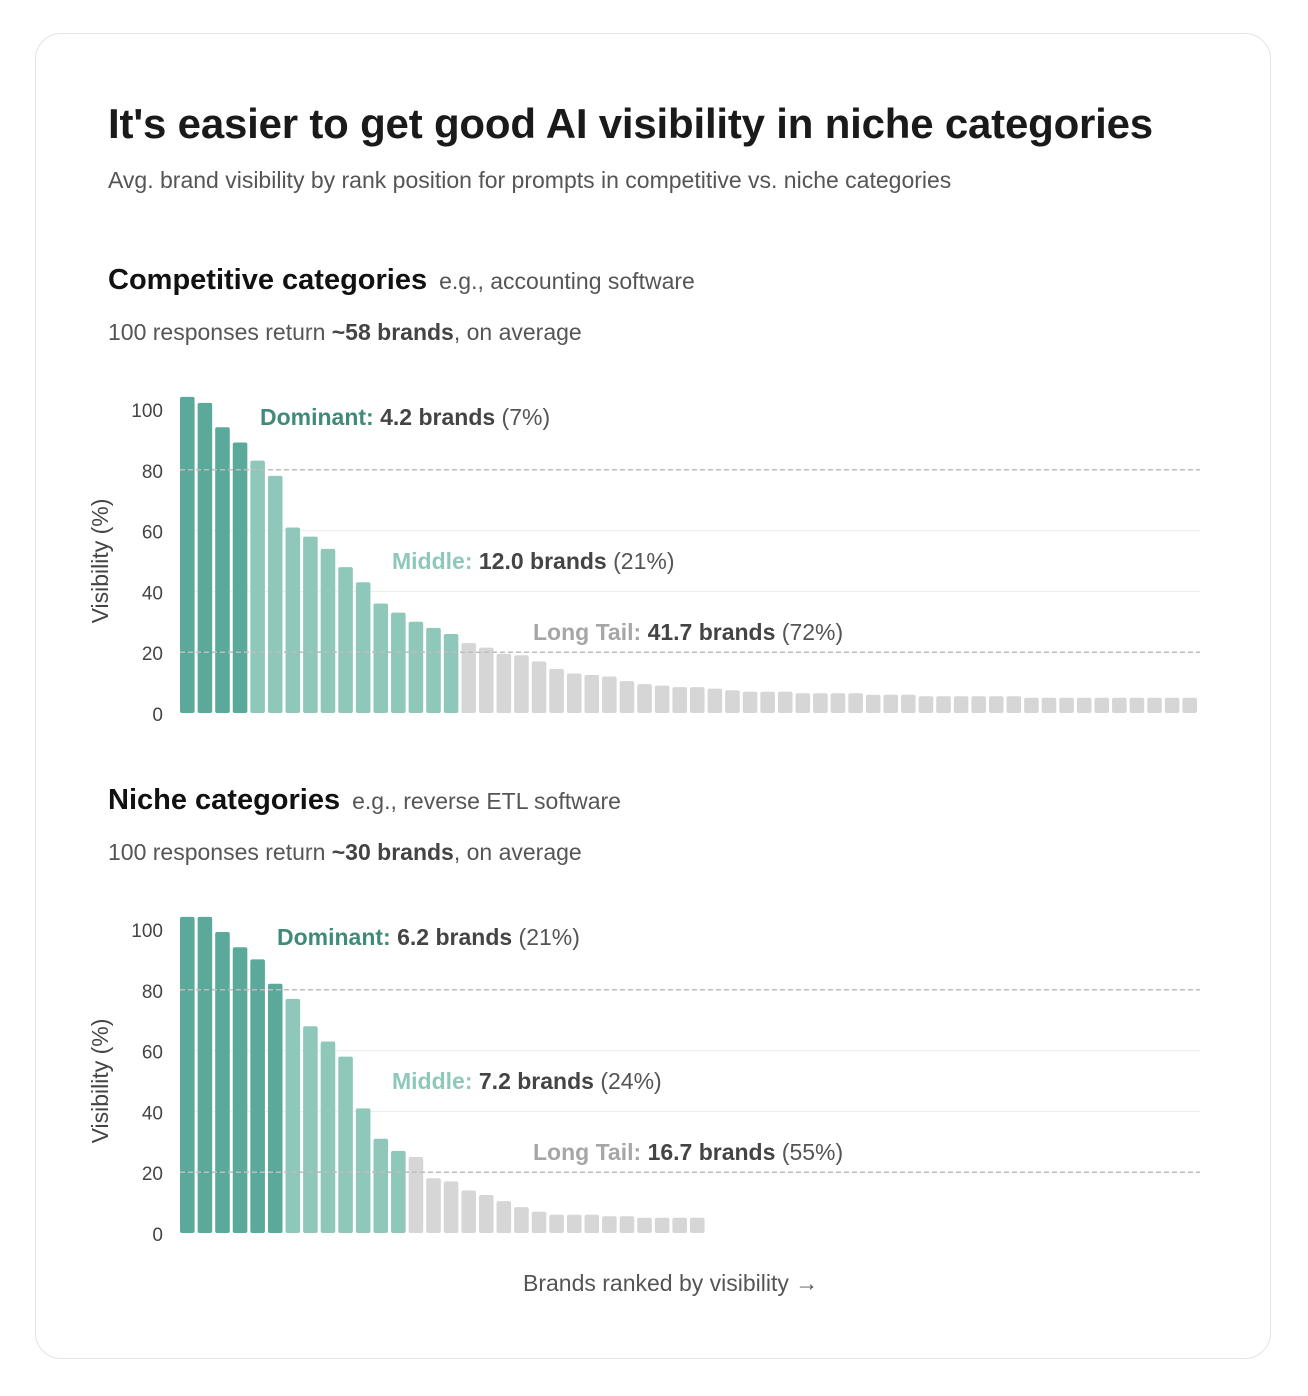 This screenshot has width=1308, height=1396. Describe the element at coordinates (152, 472) in the screenshot. I see `y-tick-label: 80` at that location.